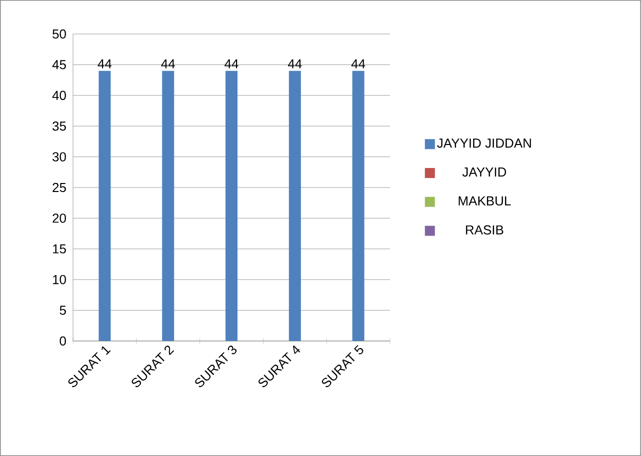 The width and height of the screenshot is (641, 456). I want to click on y-tick-label: 35, so click(59, 126).